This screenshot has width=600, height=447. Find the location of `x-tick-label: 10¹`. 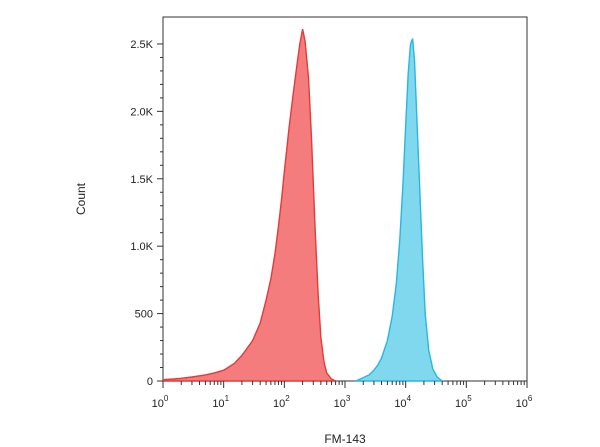

x-tick-label: 10¹ is located at coordinates (220, 402).